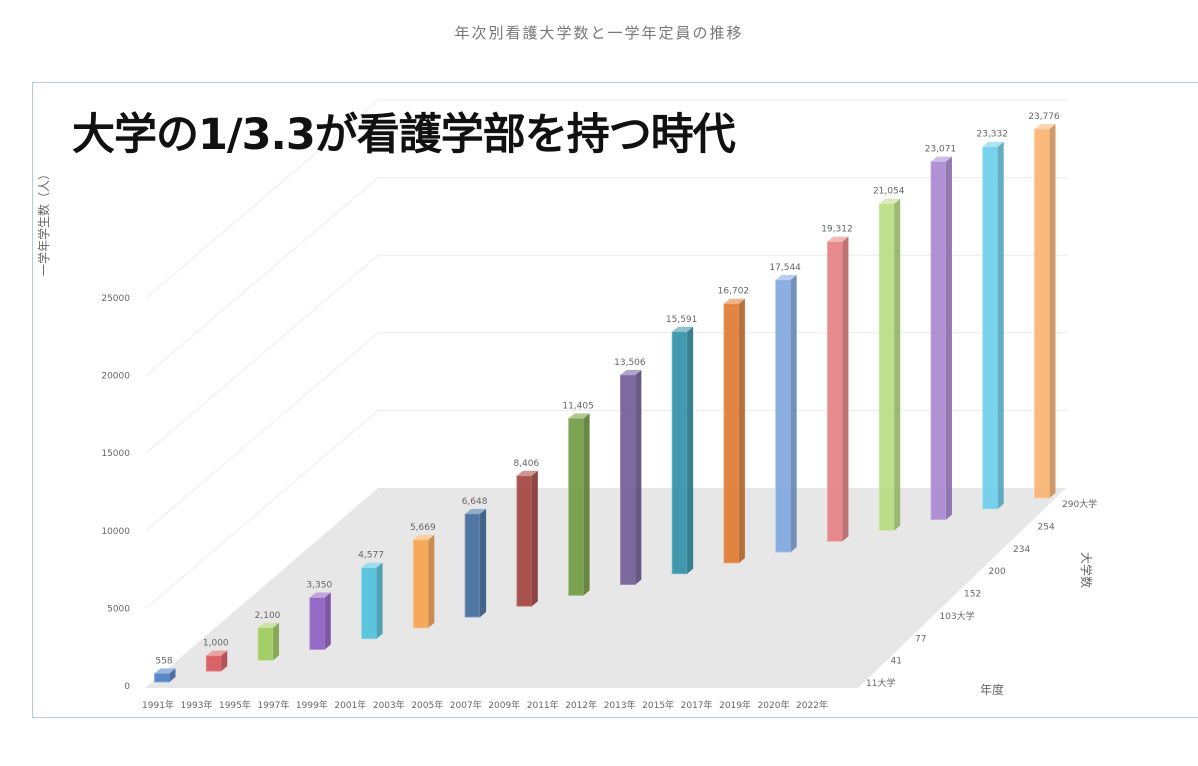  What do you see at coordinates (972, 595) in the screenshot?
I see `depth-tick-label: 152` at bounding box center [972, 595].